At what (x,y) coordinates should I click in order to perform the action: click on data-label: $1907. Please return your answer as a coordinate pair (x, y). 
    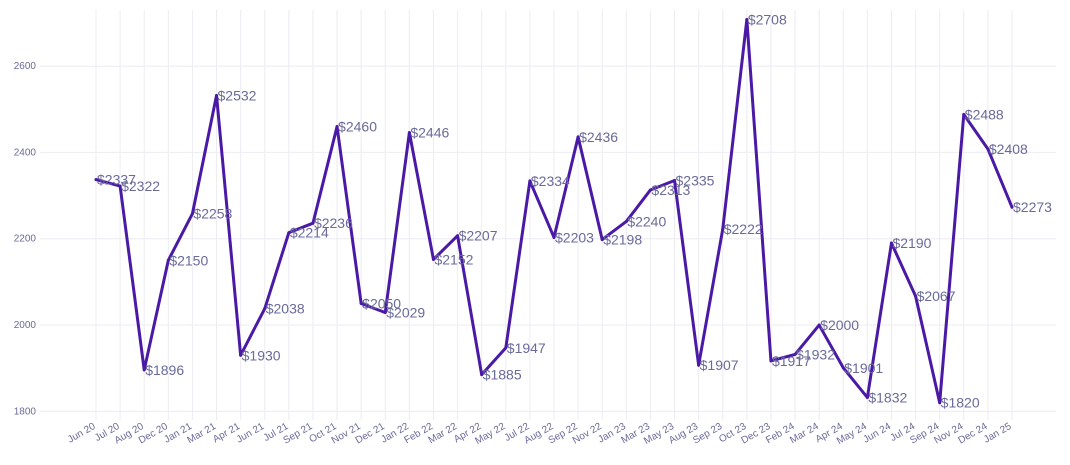
    Looking at the image, I should click on (719, 365).